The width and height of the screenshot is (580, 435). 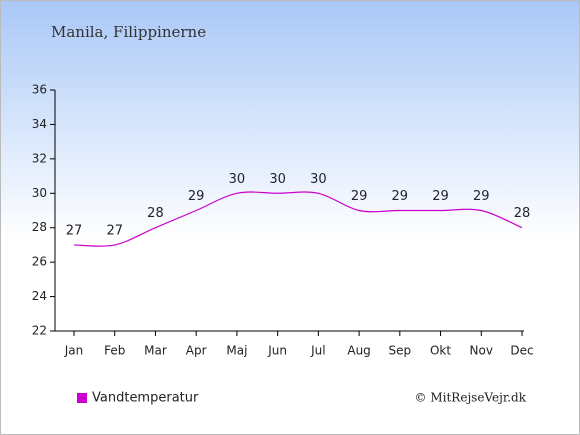 What do you see at coordinates (481, 351) in the screenshot?
I see `x-tick-label: Nov` at bounding box center [481, 351].